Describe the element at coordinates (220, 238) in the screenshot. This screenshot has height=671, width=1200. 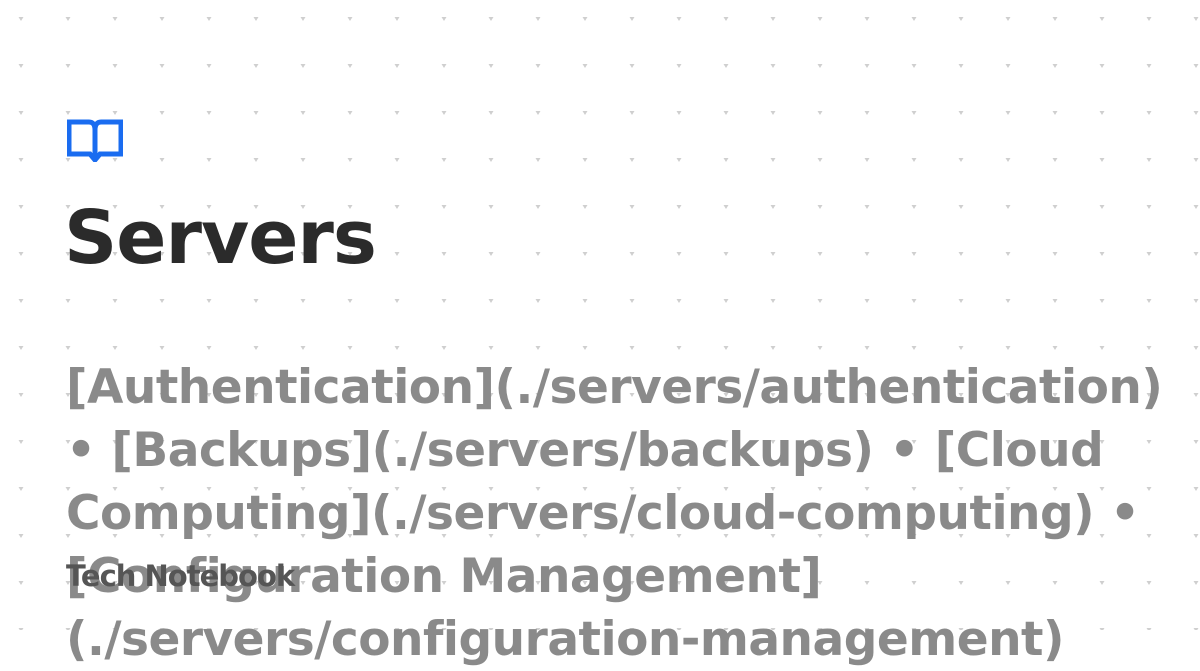
I see `page-title: Servers` at that location.